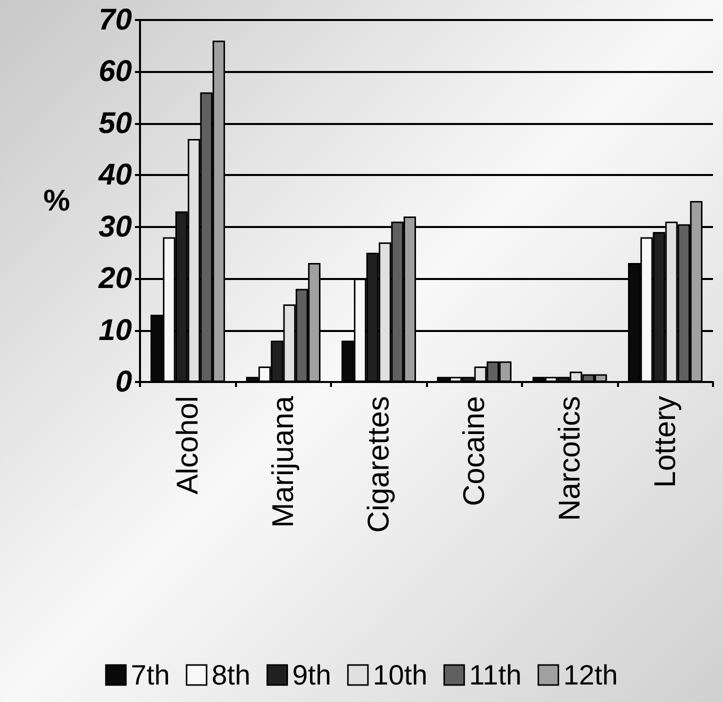 Image resolution: width=723 pixels, height=702 pixels. I want to click on x-tick-label: Marijuana, so click(283, 462).